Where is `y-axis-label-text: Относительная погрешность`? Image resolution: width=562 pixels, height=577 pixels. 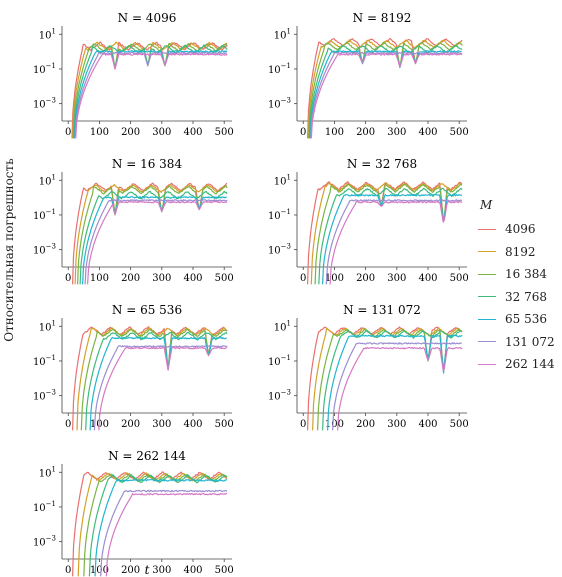 y-axis-label-text: Относительная погрешность is located at coordinates (9, 250).